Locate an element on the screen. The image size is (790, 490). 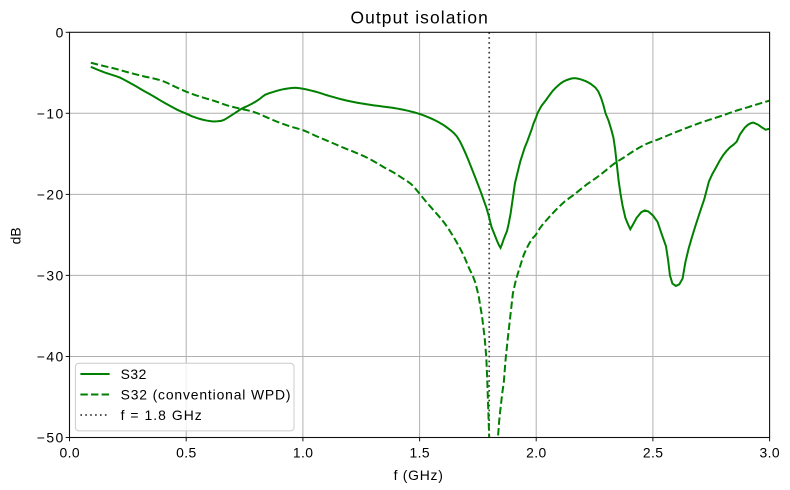
svg-text: −40 is located at coordinates (51, 357).